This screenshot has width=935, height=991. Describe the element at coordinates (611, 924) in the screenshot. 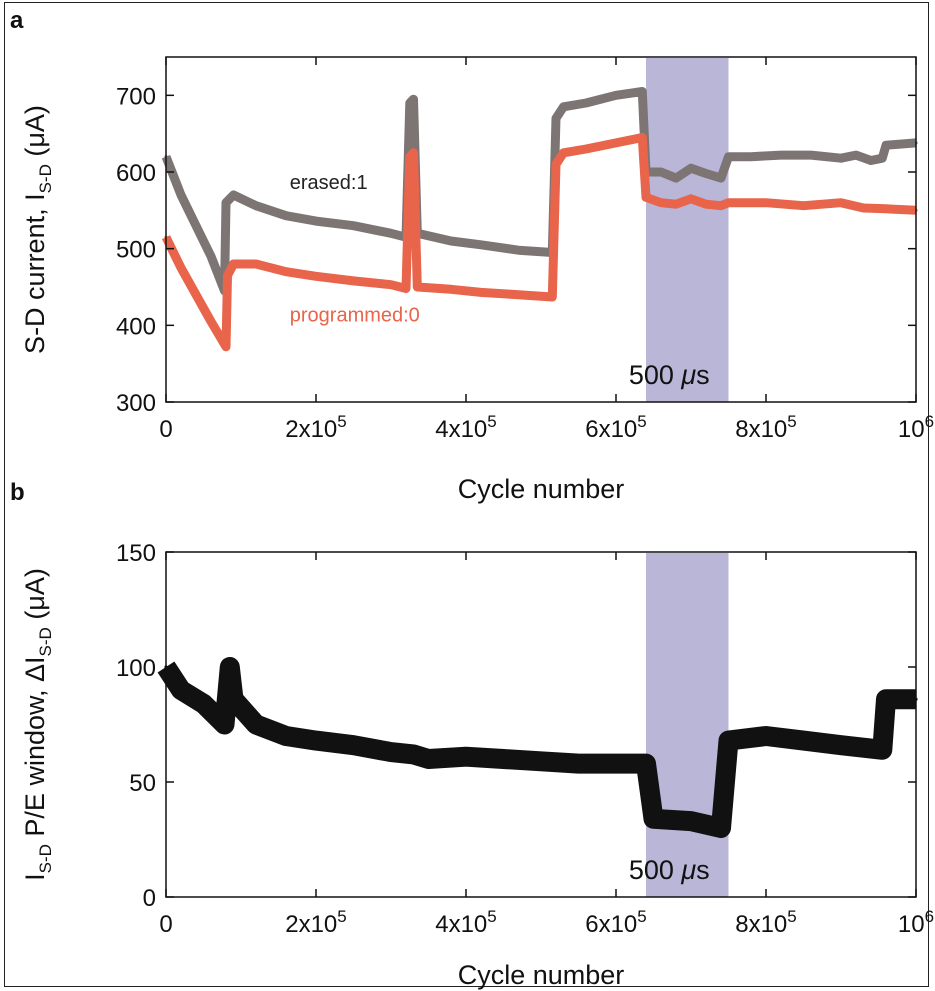

I see `x-tick-base: 6x10` at that location.